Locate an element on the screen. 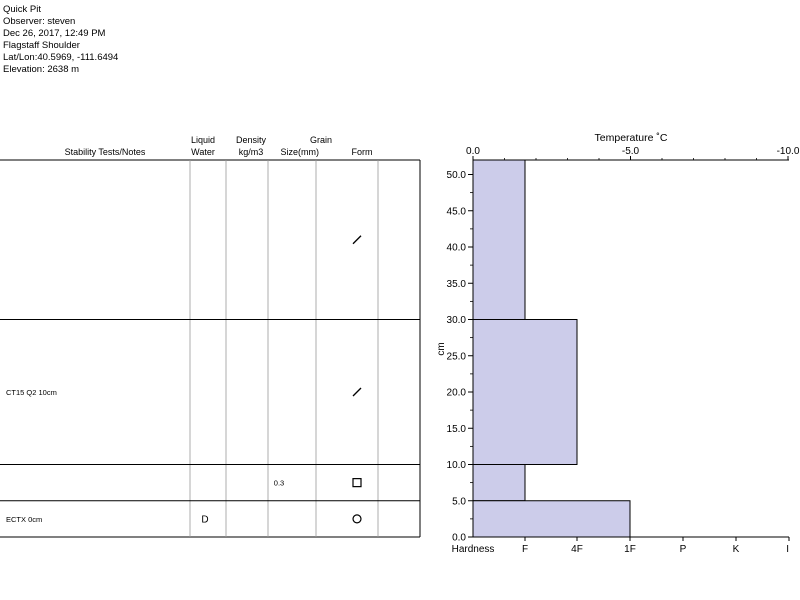 This screenshot has width=800, height=600. elevation: Elevation: 2638 m is located at coordinates (41, 69).